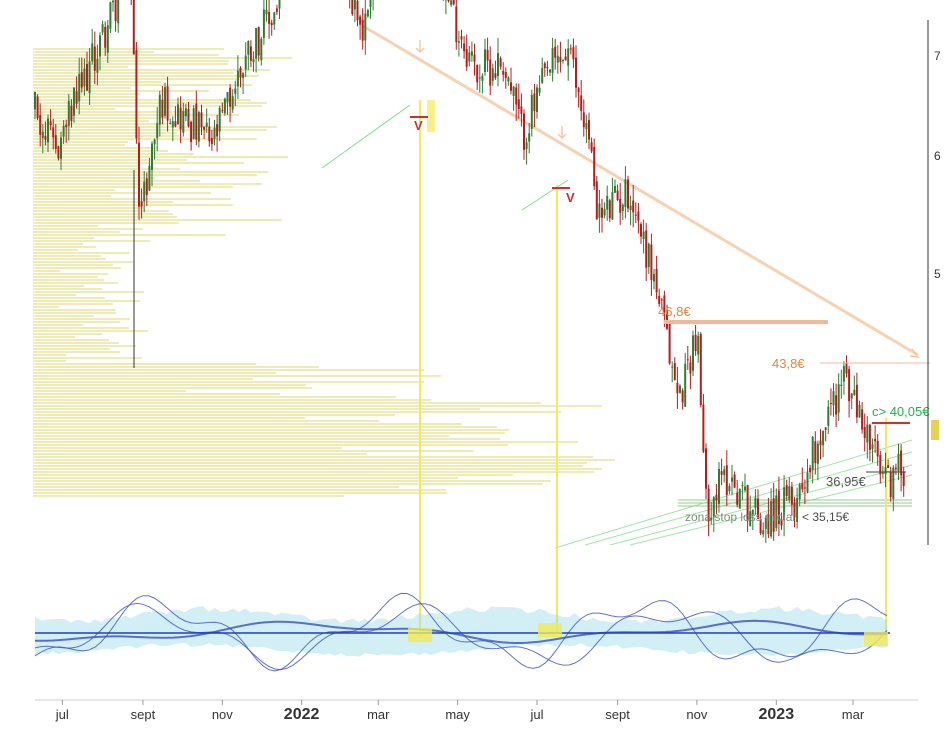  Describe the element at coordinates (143, 714) in the screenshot. I see `x-tick-label: sept` at that location.